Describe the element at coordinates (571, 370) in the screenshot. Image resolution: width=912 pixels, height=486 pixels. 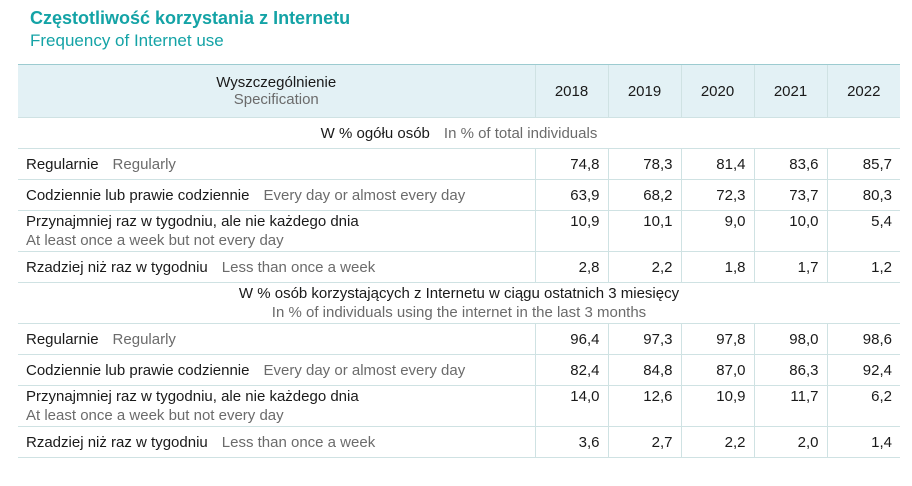
I see `value-cell: 82,4` at that location.